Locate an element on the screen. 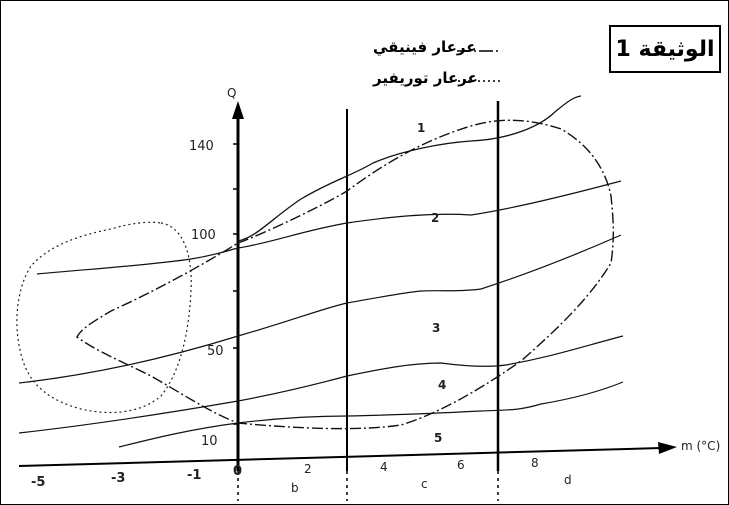 The image size is (729, 505). thurifera-juniper-envelope is located at coordinates (104, 317).